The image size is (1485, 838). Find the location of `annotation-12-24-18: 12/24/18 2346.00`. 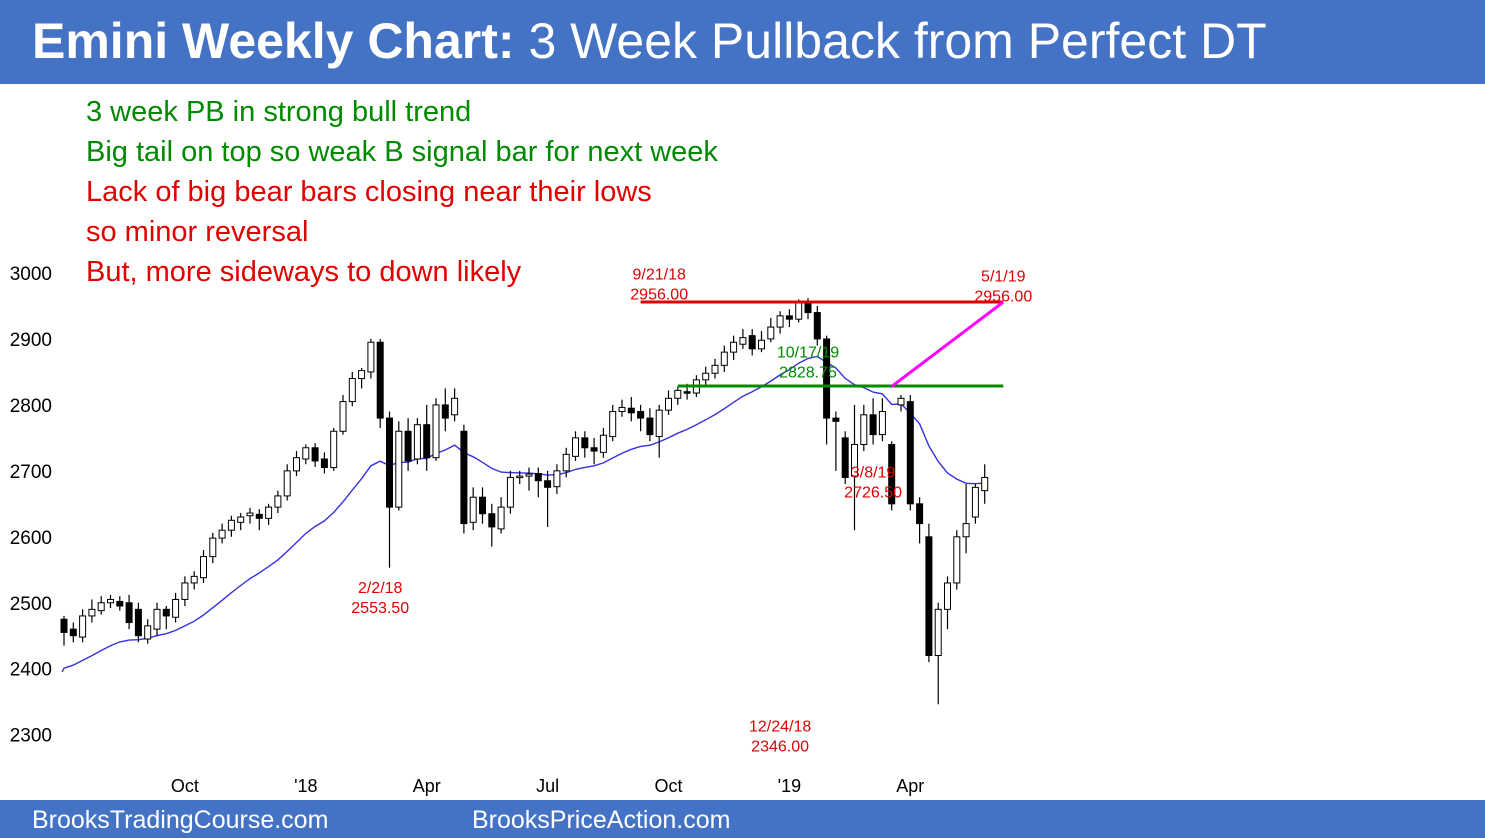

annotation-12-24-18: 12/24/18 2346.00 is located at coordinates (780, 736).